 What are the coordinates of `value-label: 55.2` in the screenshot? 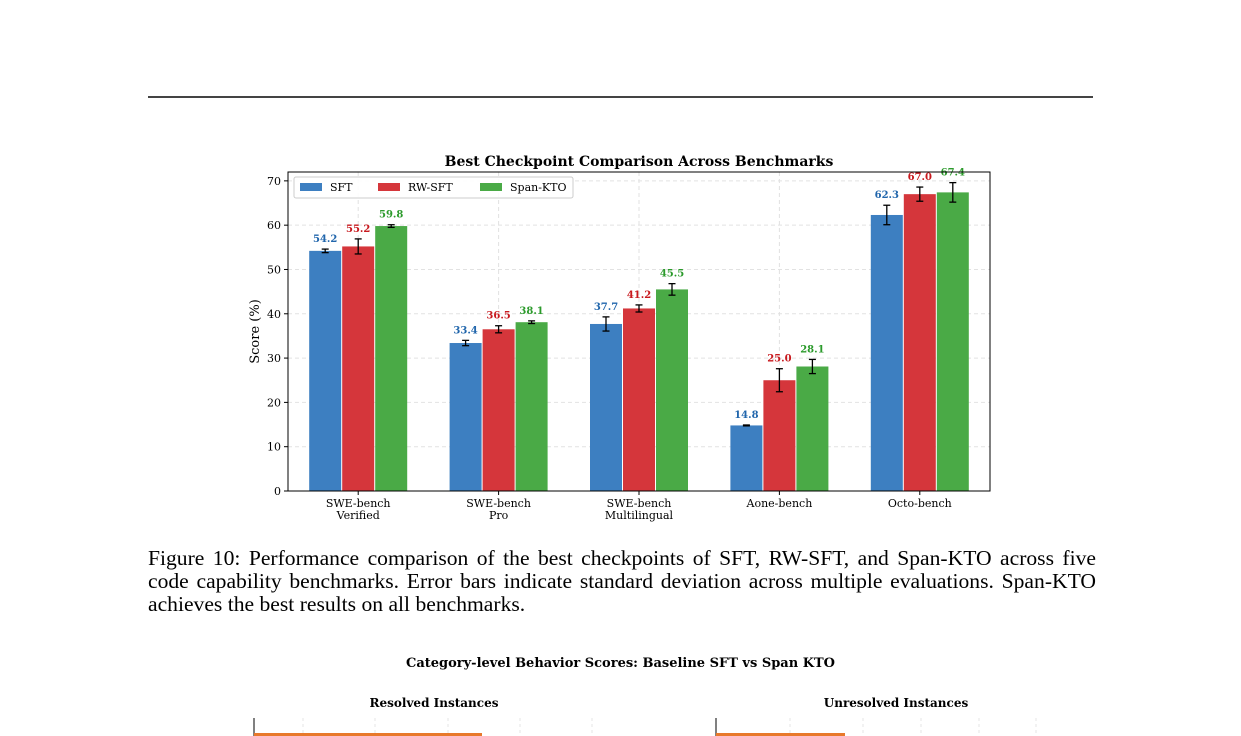 It's located at (358, 229).